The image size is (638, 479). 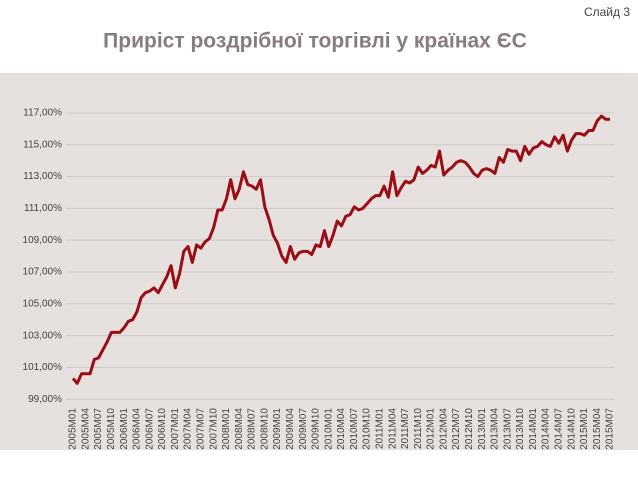 What do you see at coordinates (354, 429) in the screenshot?
I see `x-tick-label: 2010M07` at bounding box center [354, 429].